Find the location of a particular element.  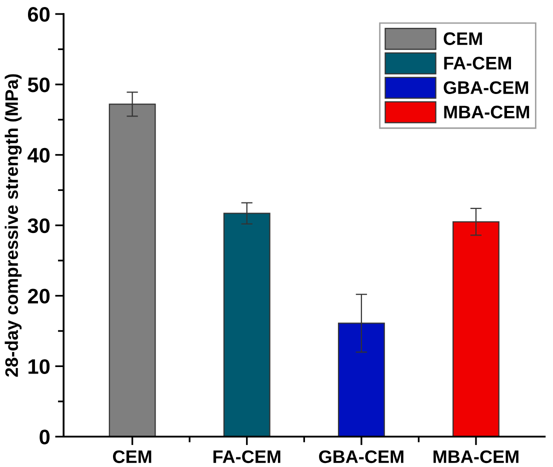

y-tick-label: 60 is located at coordinates (39, 14).